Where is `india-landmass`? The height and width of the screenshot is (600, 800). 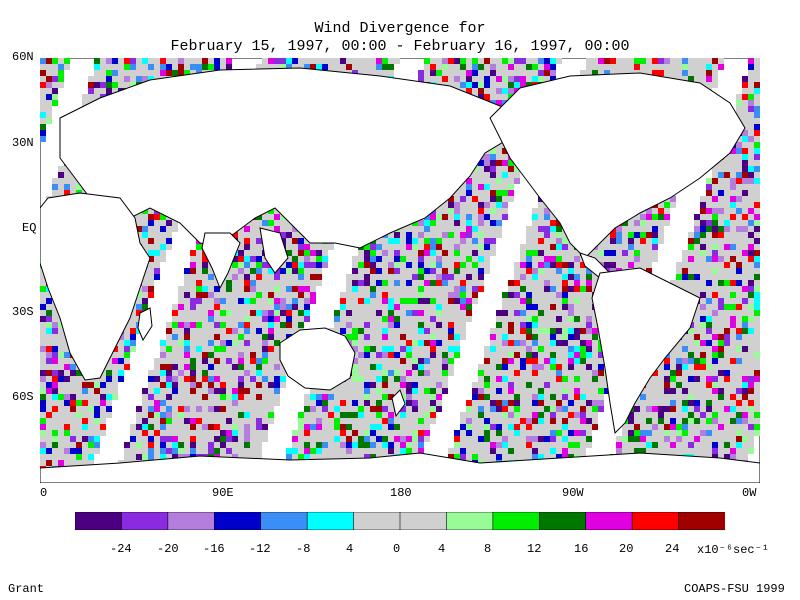 india-landmass is located at coordinates (221, 261).